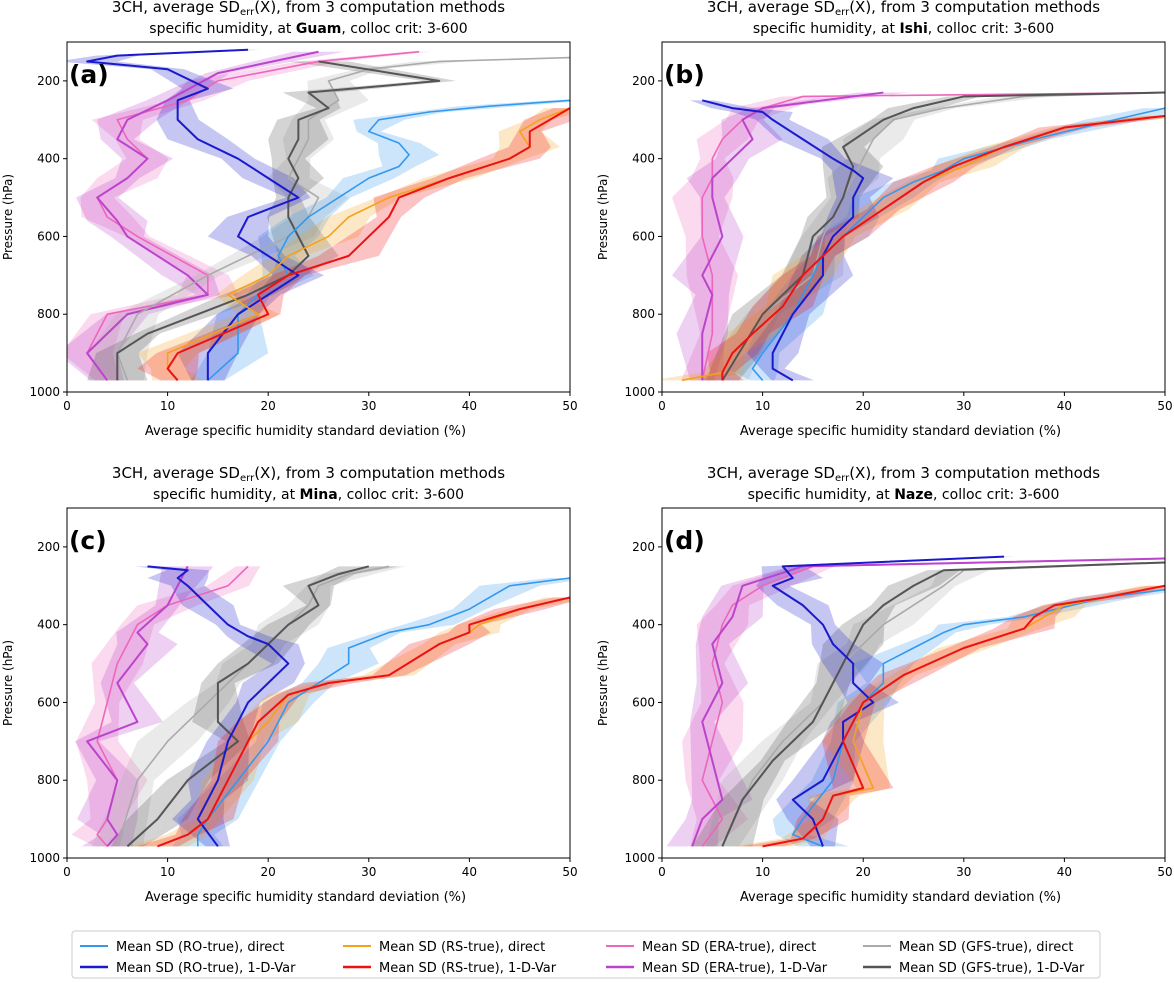 The image size is (1174, 983). Describe the element at coordinates (468, 968) in the screenshot. I see `legend-entry-label: Mean SD (RS-true), 1-D-Var` at that location.